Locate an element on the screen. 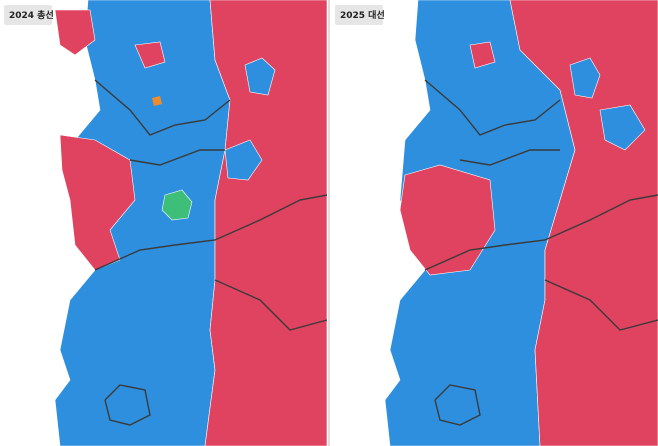  panel-title: 2024 총선 is located at coordinates (31, 15).